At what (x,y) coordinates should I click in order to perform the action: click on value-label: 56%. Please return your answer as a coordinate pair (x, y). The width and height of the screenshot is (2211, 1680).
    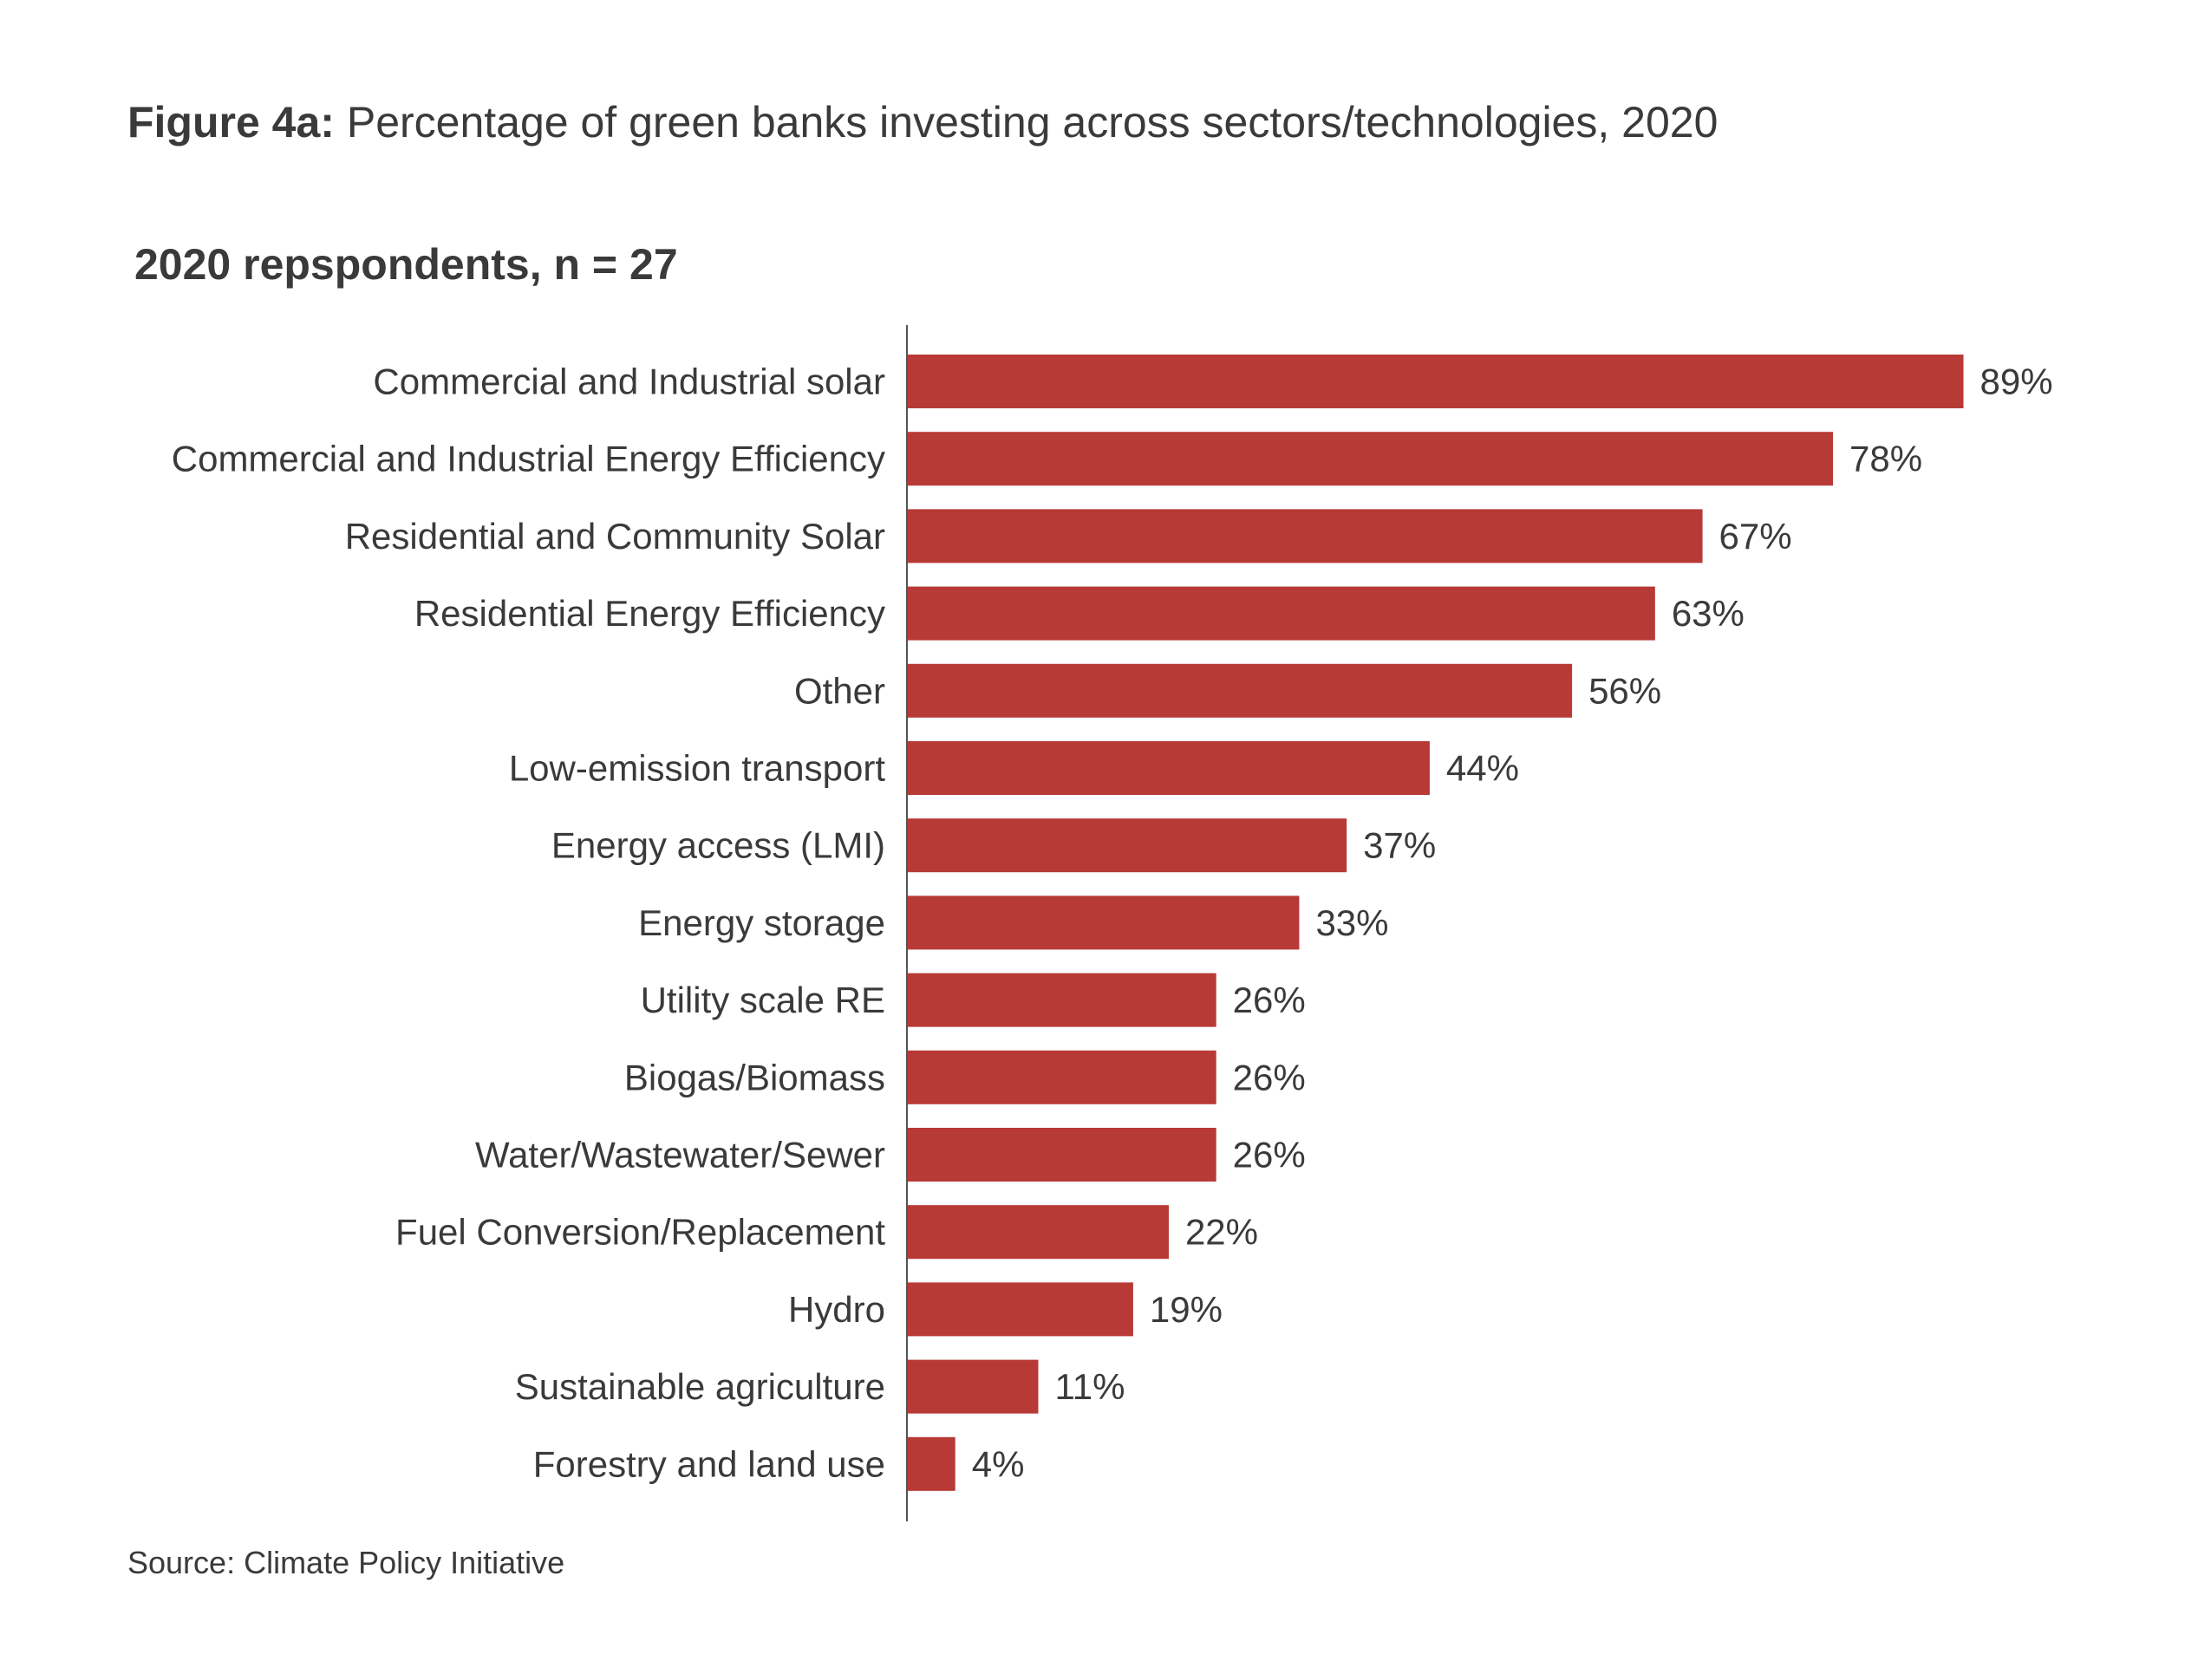
    Looking at the image, I should click on (1624, 690).